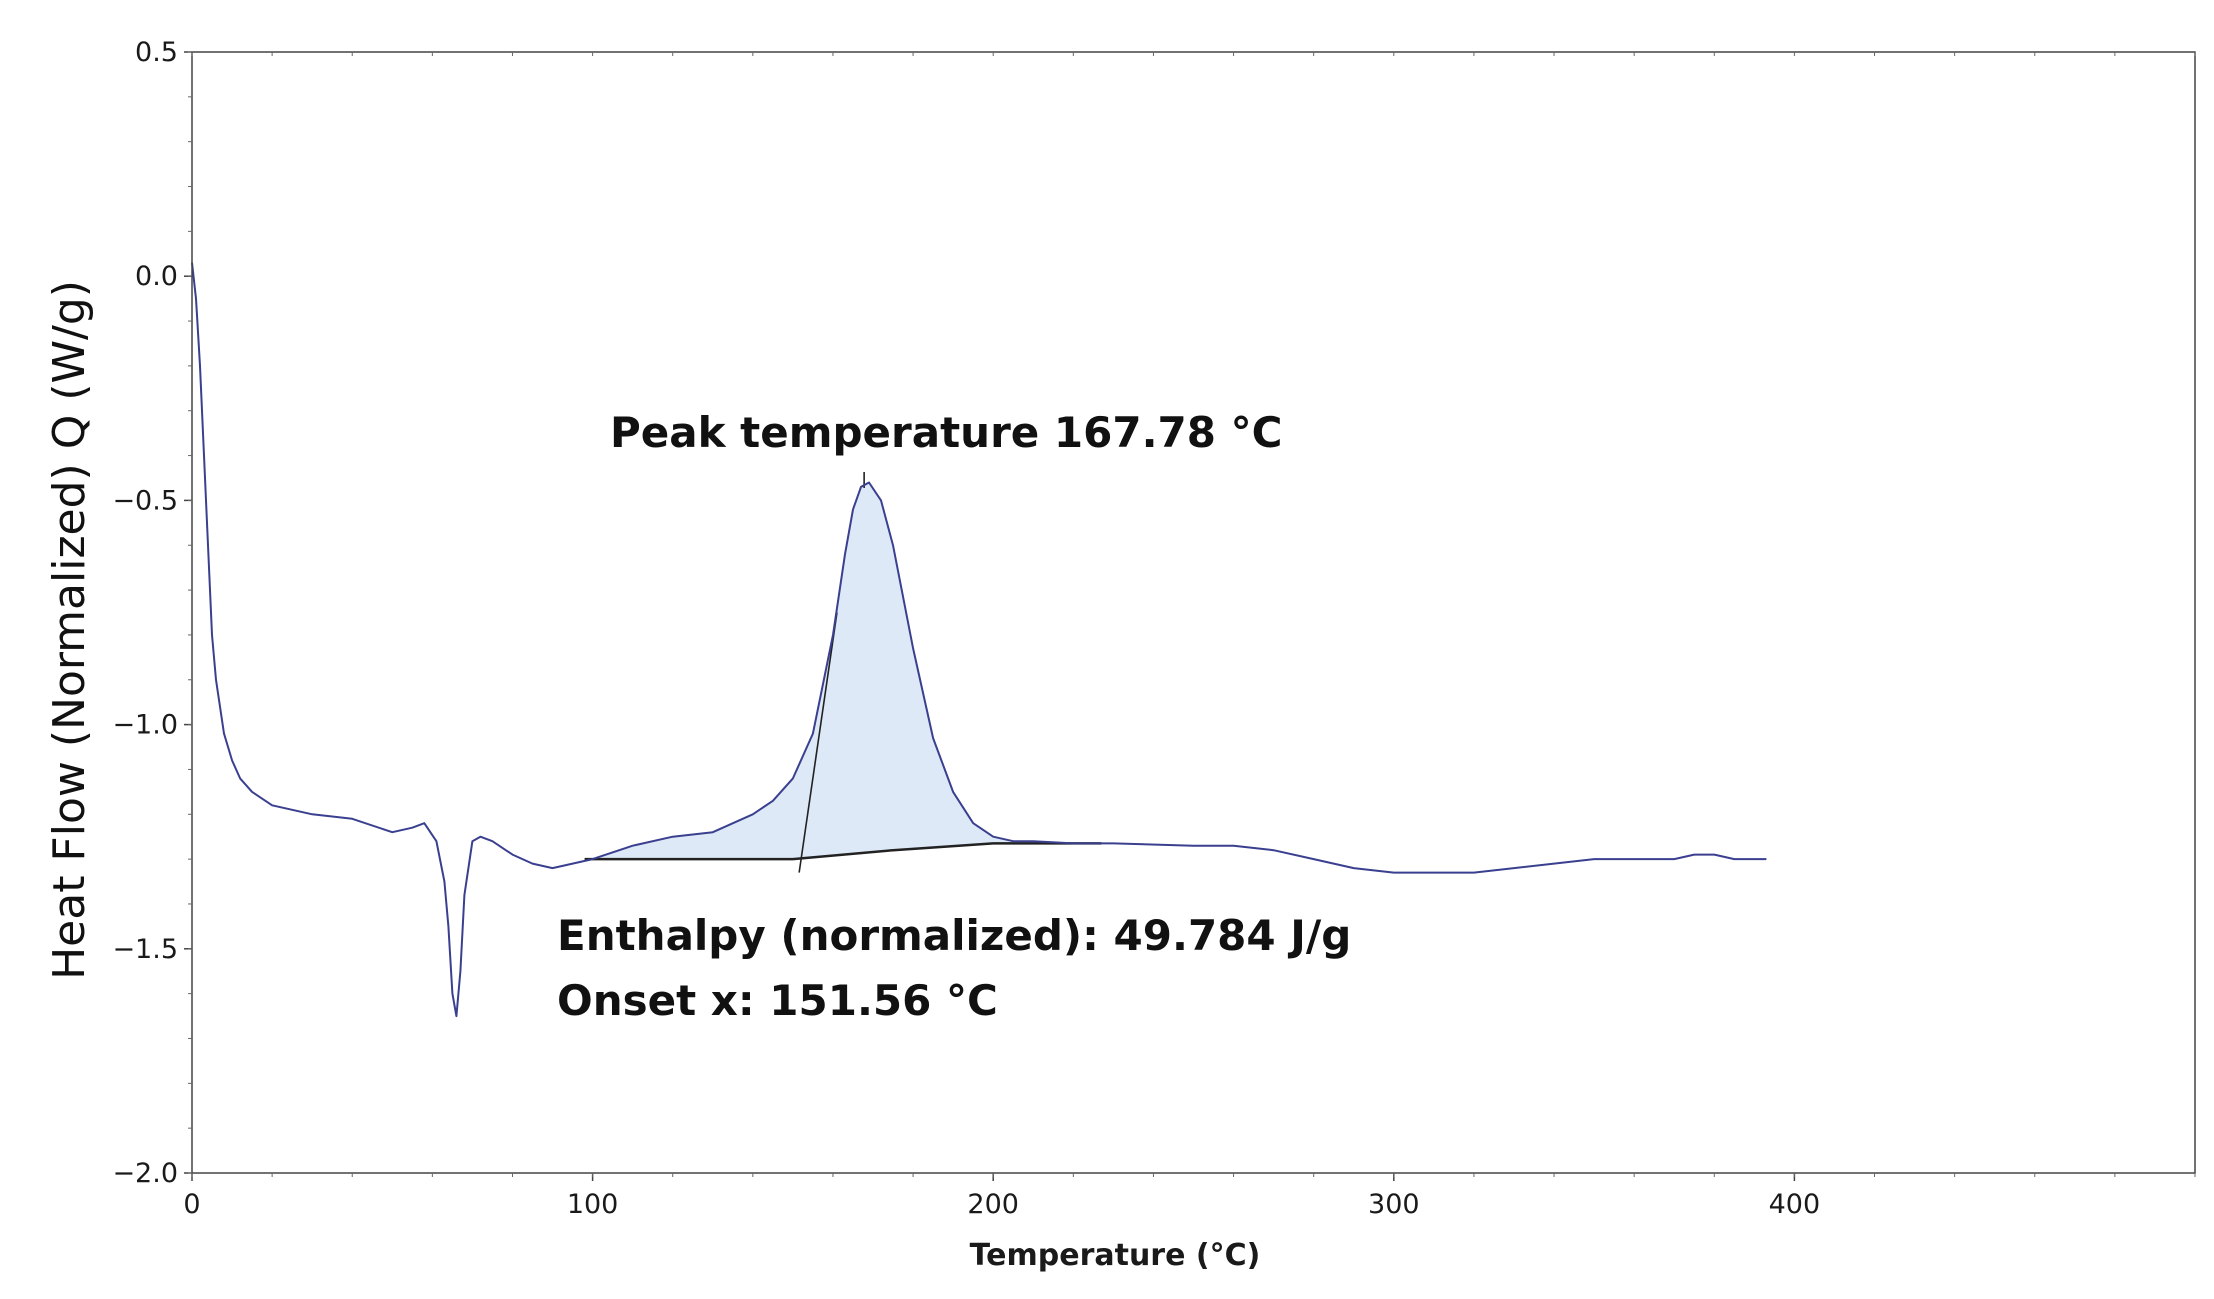  What do you see at coordinates (843, 671) in the screenshot?
I see `peak-shaded-area` at bounding box center [843, 671].